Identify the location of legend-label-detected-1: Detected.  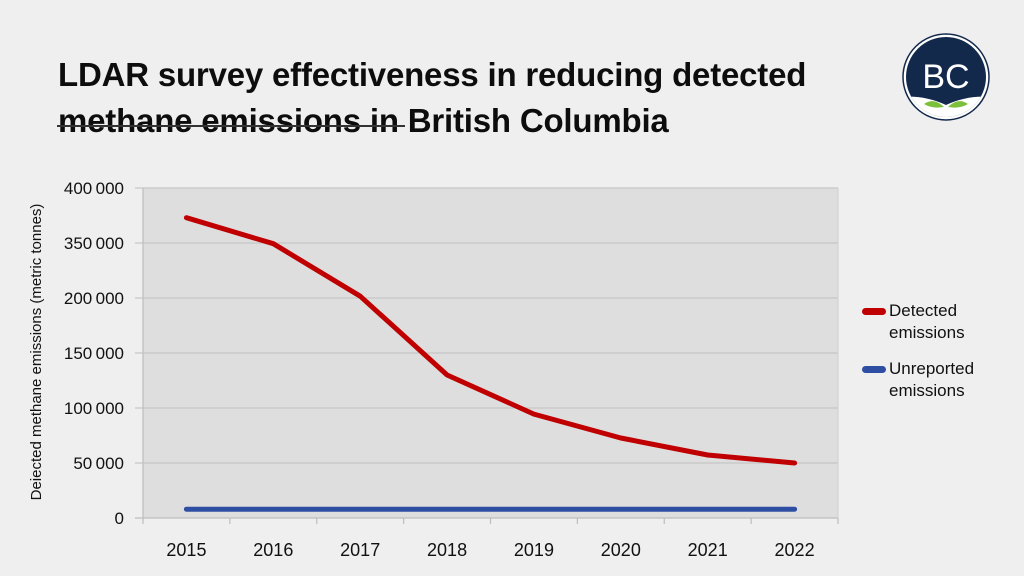
(923, 310).